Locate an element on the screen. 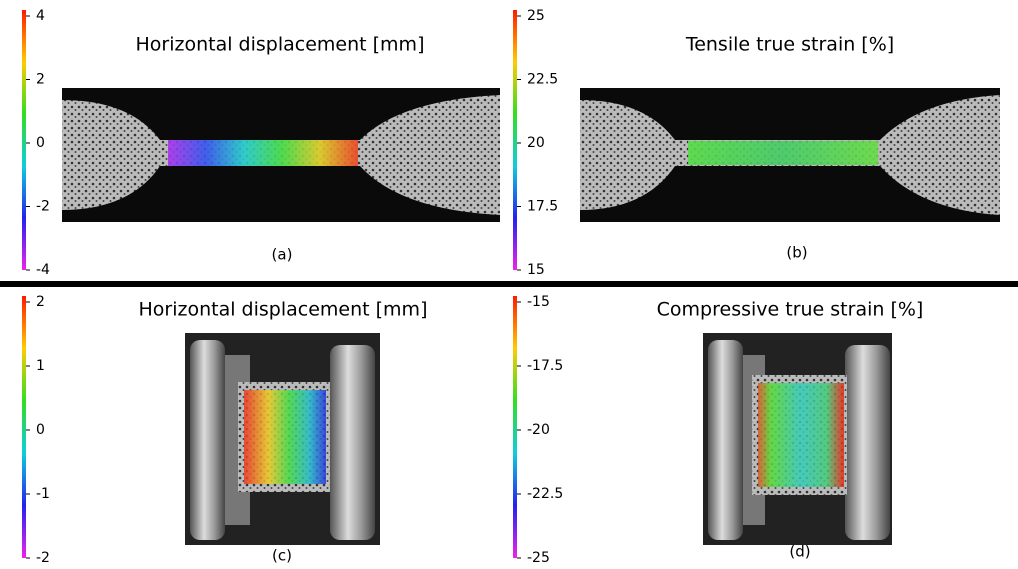 The image size is (1018, 569). colorbar-label: -1 is located at coordinates (43, 494).